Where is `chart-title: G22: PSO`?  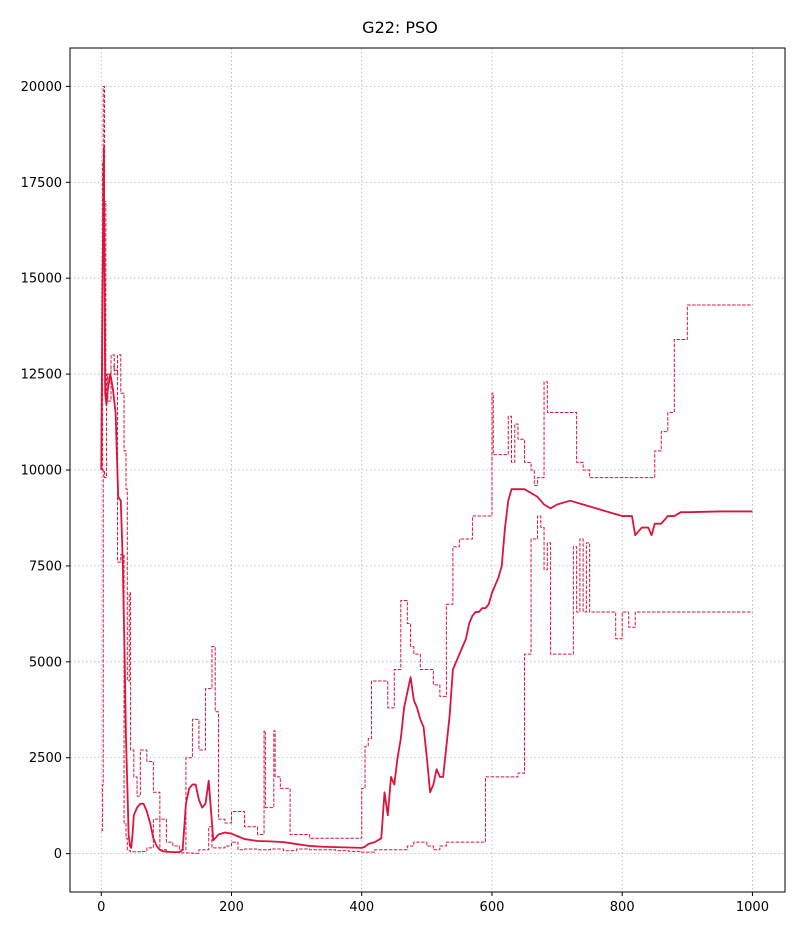
chart-title: G22: PSO is located at coordinates (400, 27).